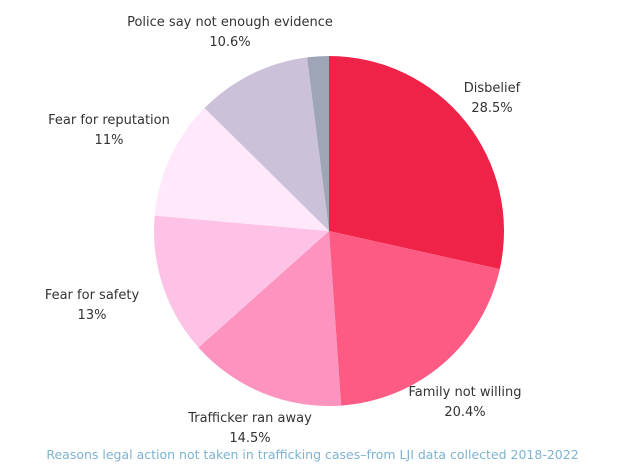  What do you see at coordinates (92, 295) in the screenshot?
I see `slice-label: Fear for safety` at bounding box center [92, 295].